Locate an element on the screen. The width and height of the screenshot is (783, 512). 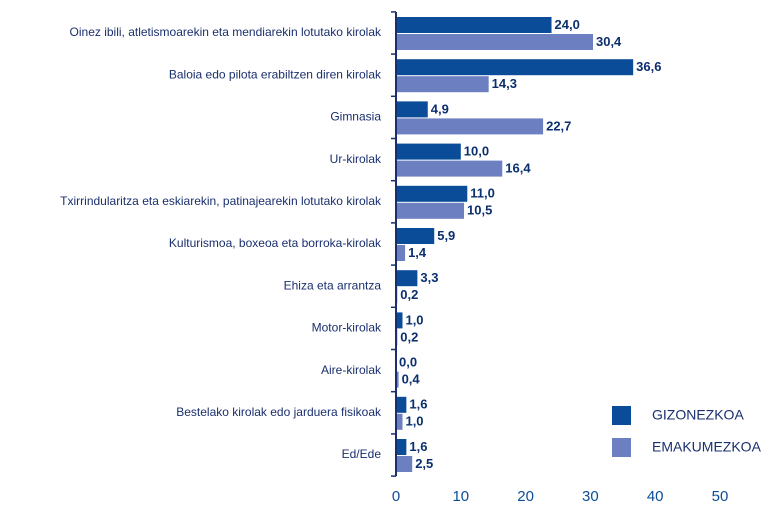
category-label: Bestelako kirolak edo jarduera fisikoak is located at coordinates (279, 412).